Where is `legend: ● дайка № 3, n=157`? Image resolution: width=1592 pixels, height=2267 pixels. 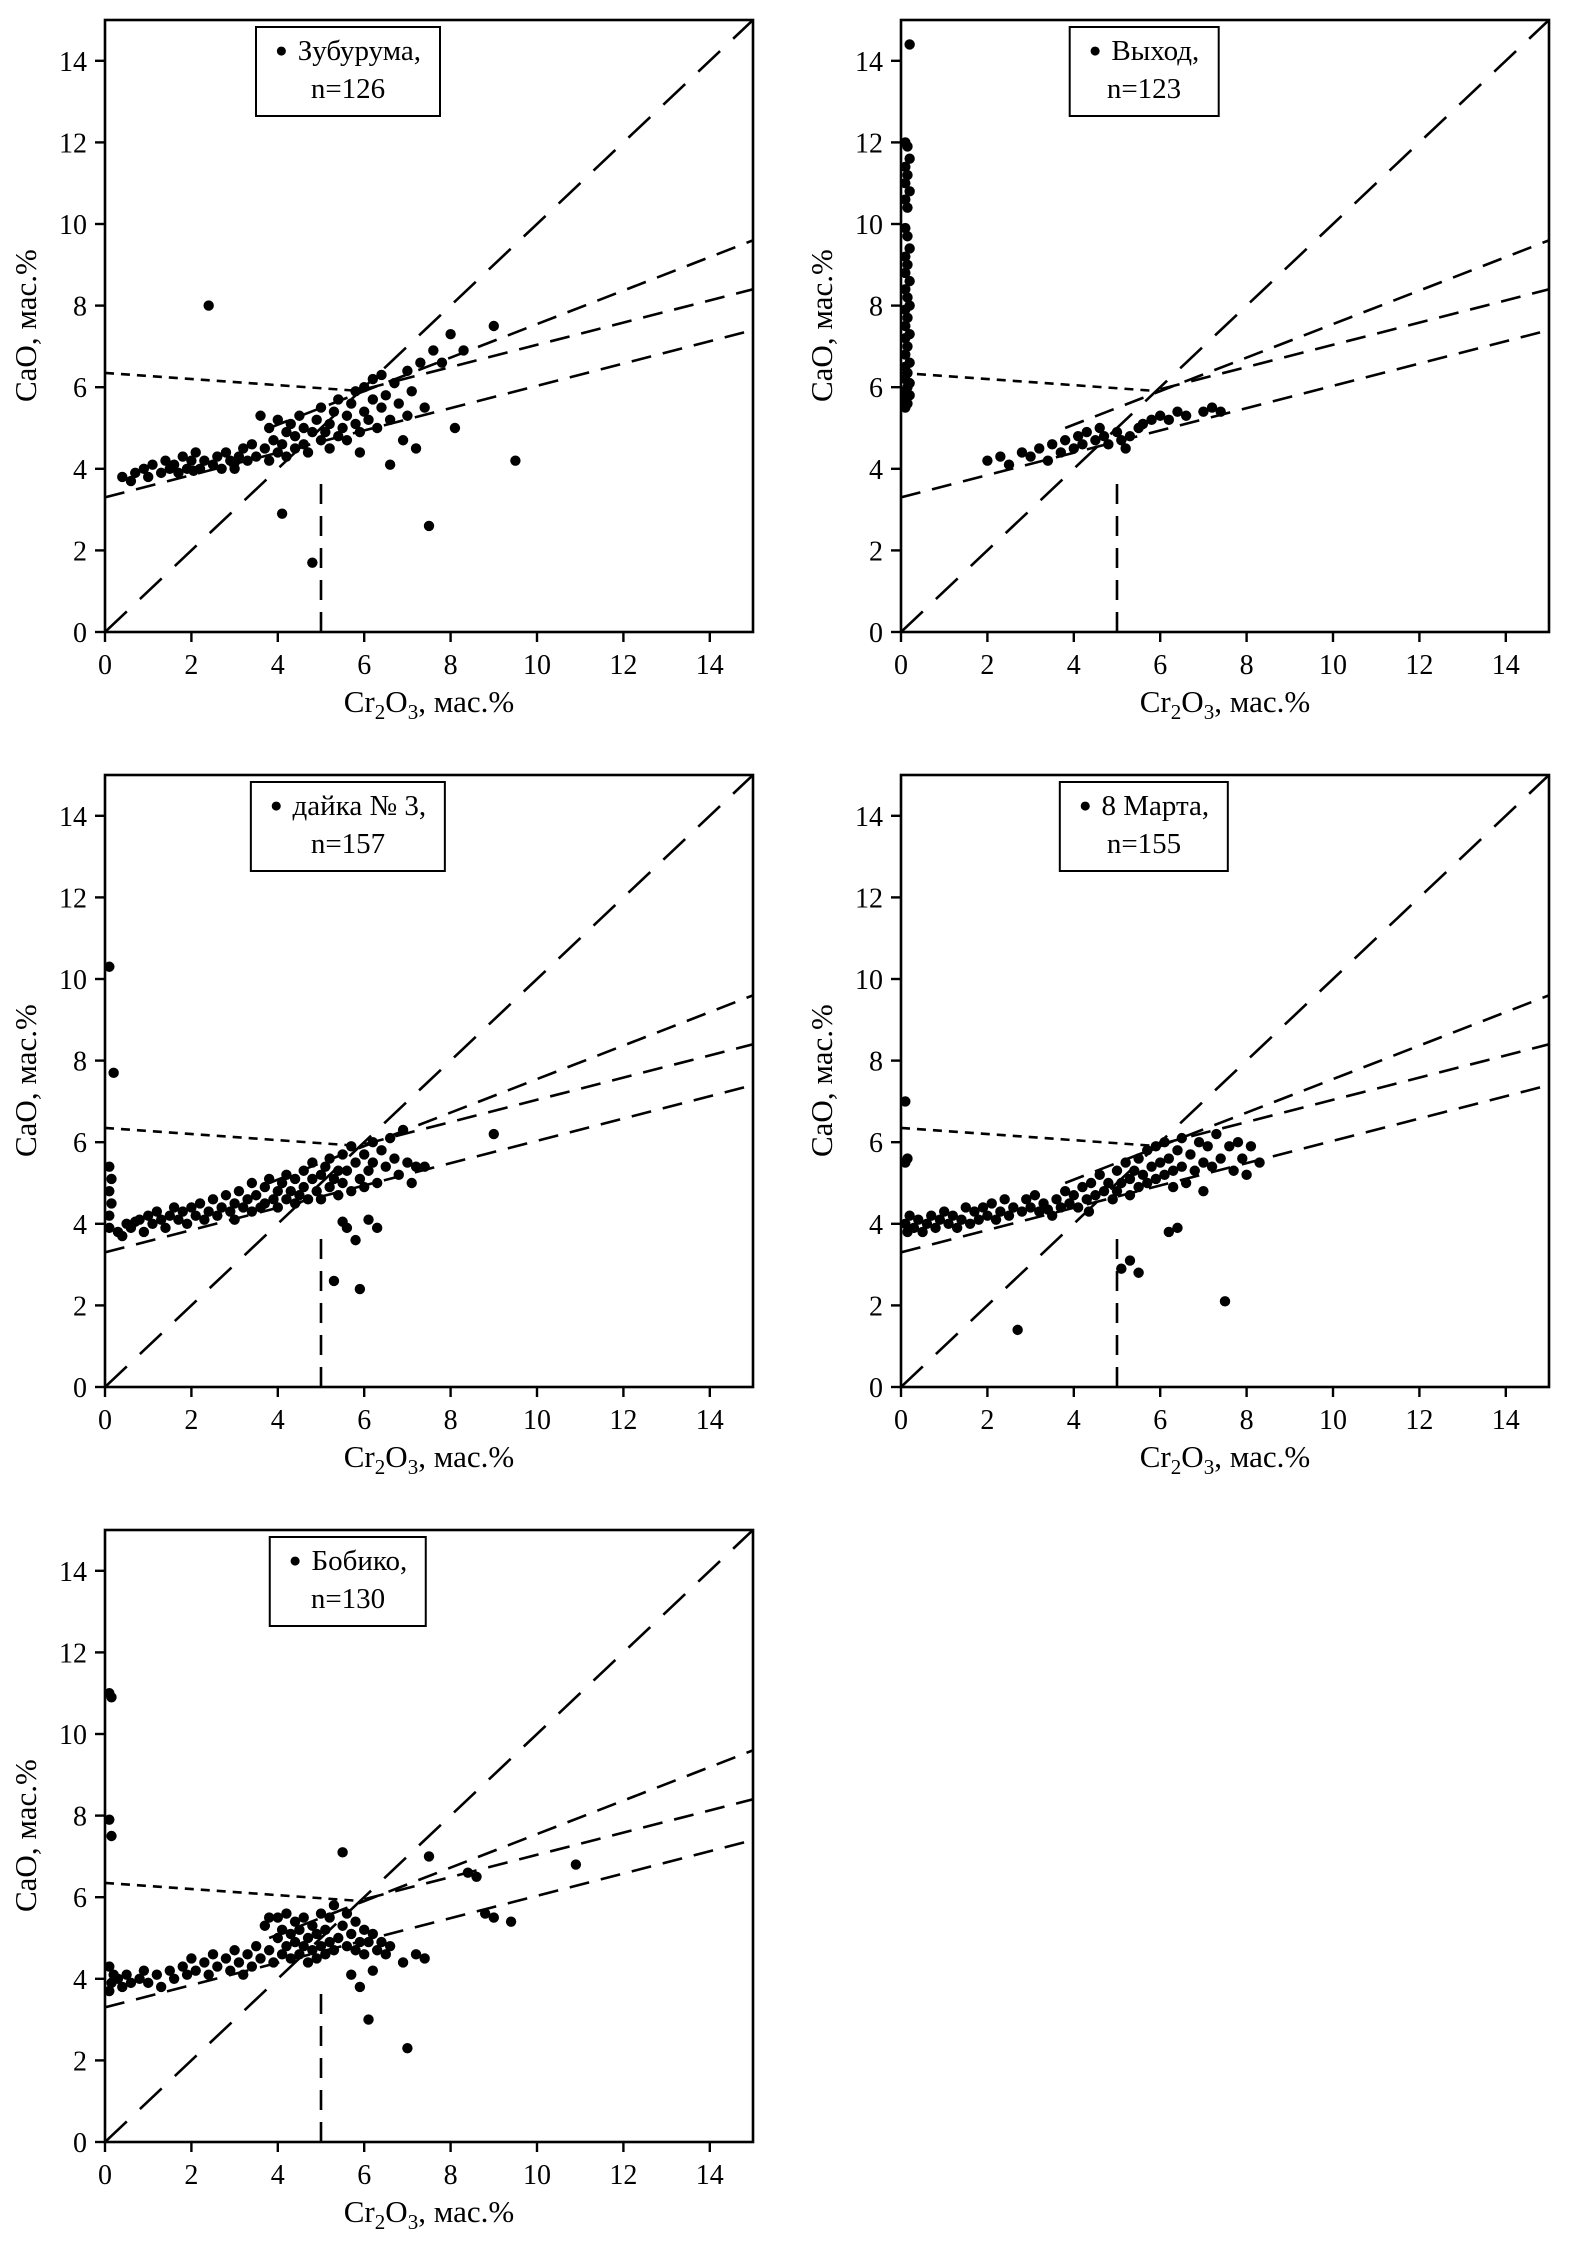 legend: ● дайка № 3, n=157 is located at coordinates (348, 827).